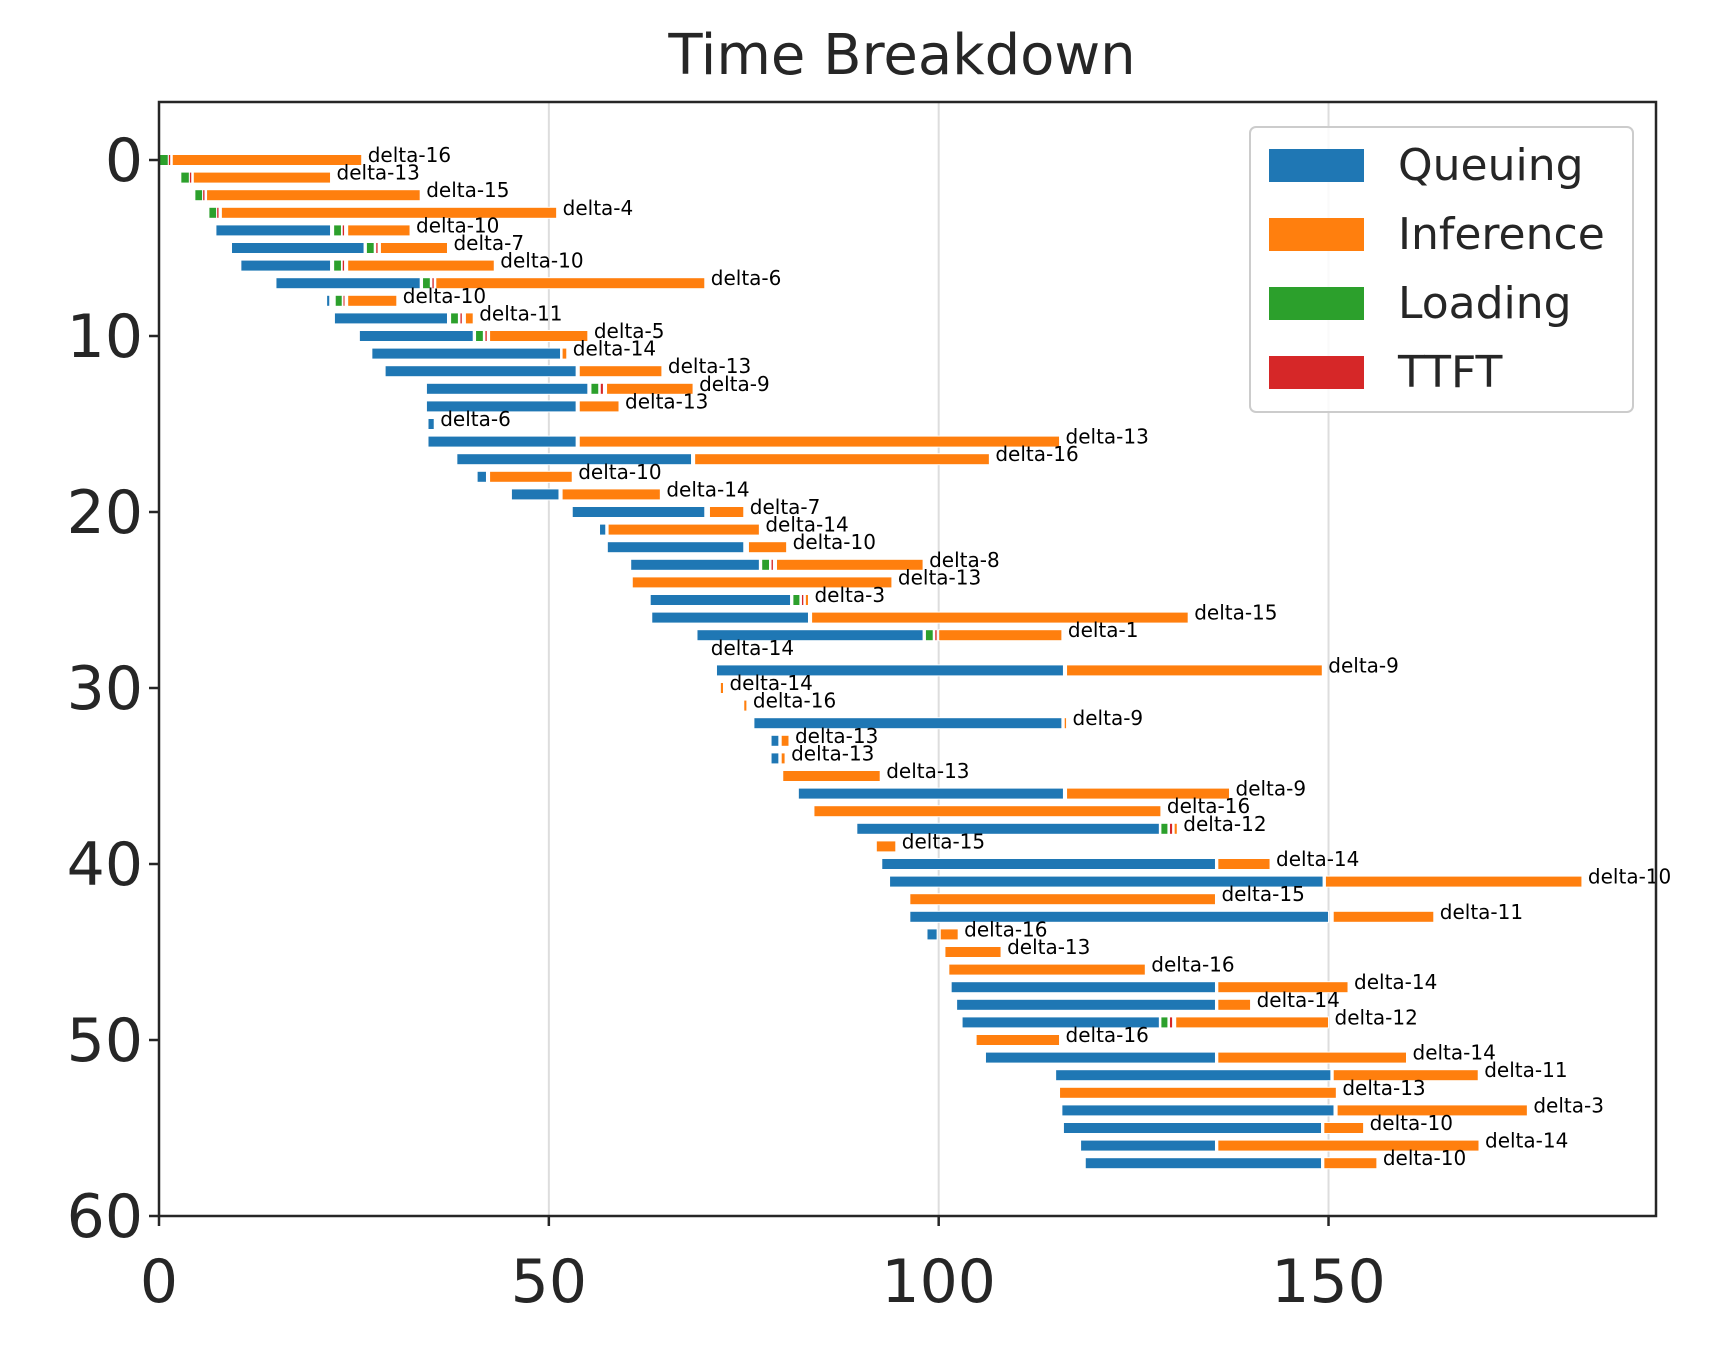 The width and height of the screenshot is (1712, 1346). What do you see at coordinates (159, 1282) in the screenshot?
I see `x-tick-label: 0` at bounding box center [159, 1282].